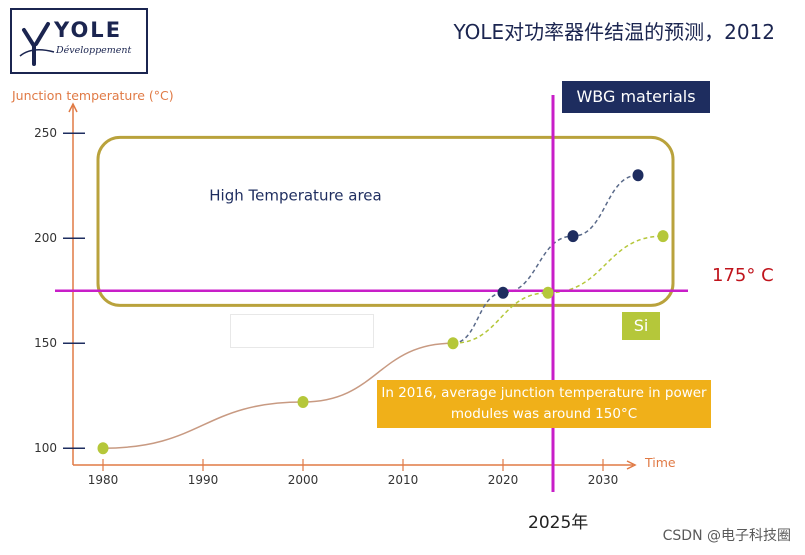  Describe the element at coordinates (403, 480) in the screenshot. I see `x-tick-label: 2010` at that location.